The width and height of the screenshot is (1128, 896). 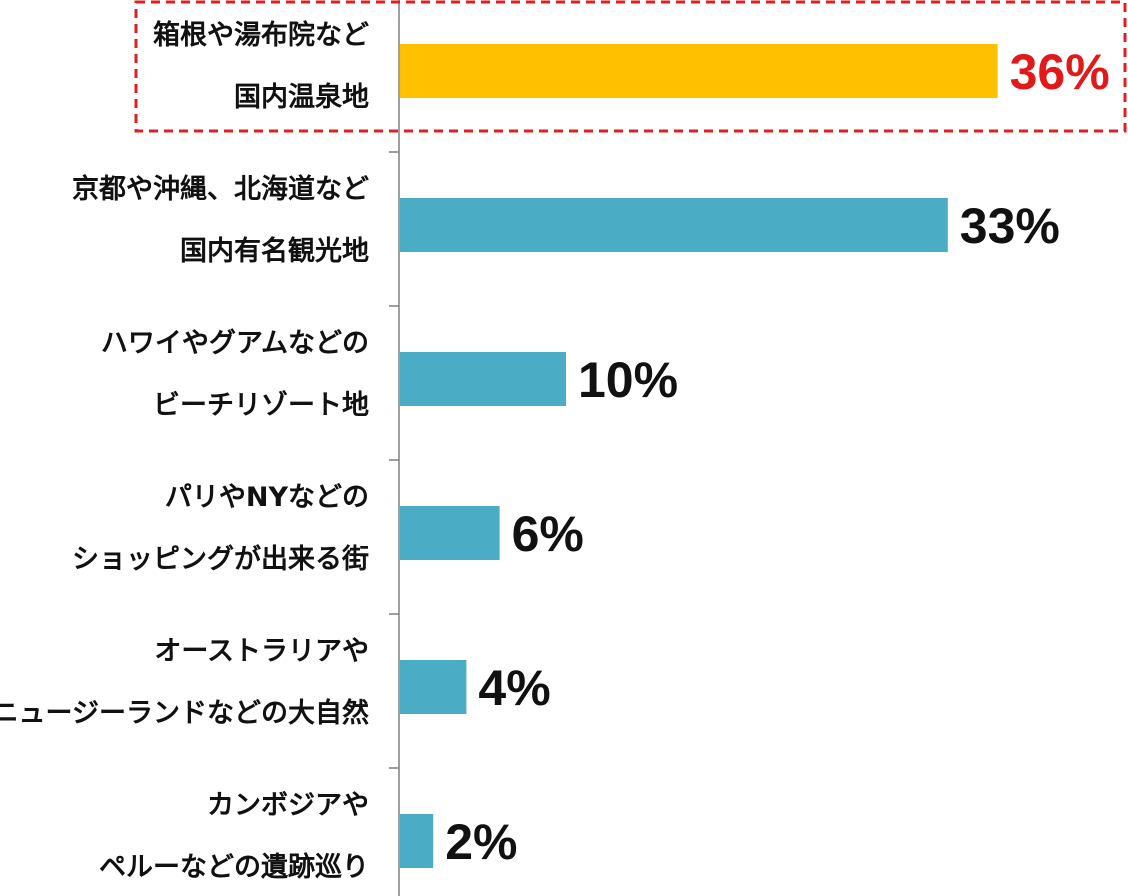 I want to click on category-label: ショッピングが出来る街, so click(x=220, y=559).